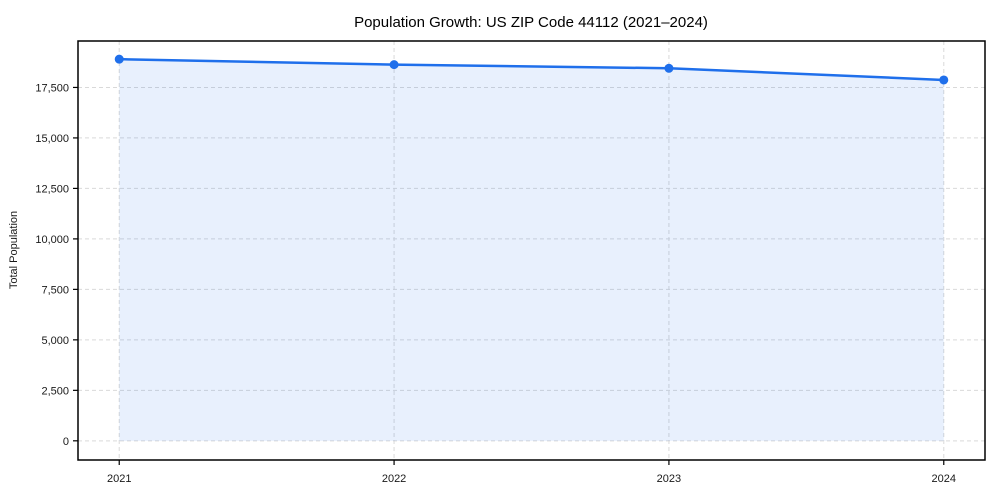 The height and width of the screenshot is (500, 1000). I want to click on y-tick-label: 10,000, so click(52, 240).